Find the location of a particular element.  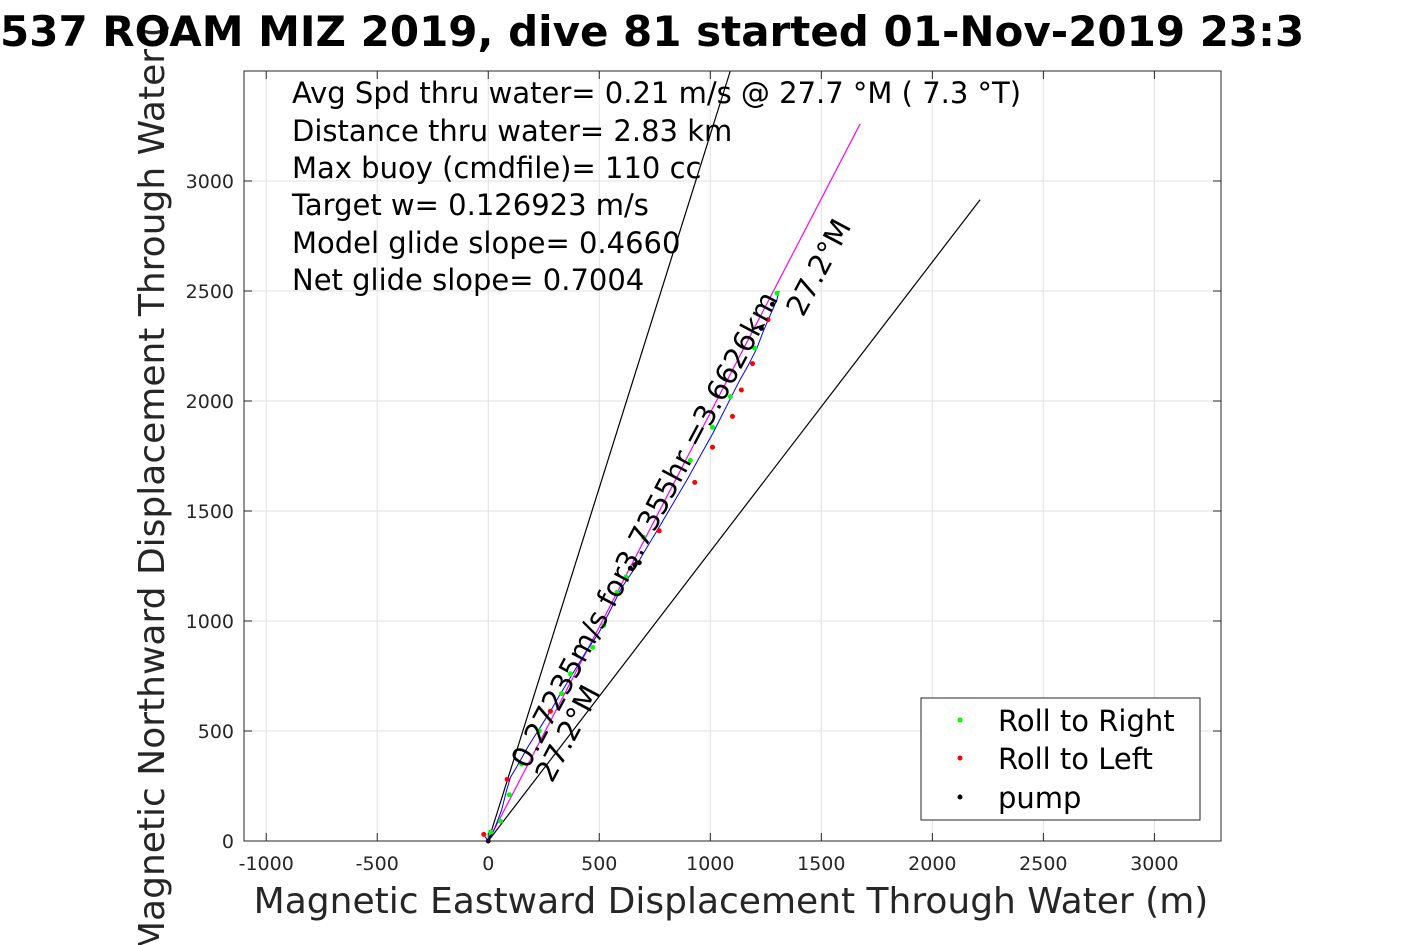

legend-marker-roll-left is located at coordinates (960, 758).